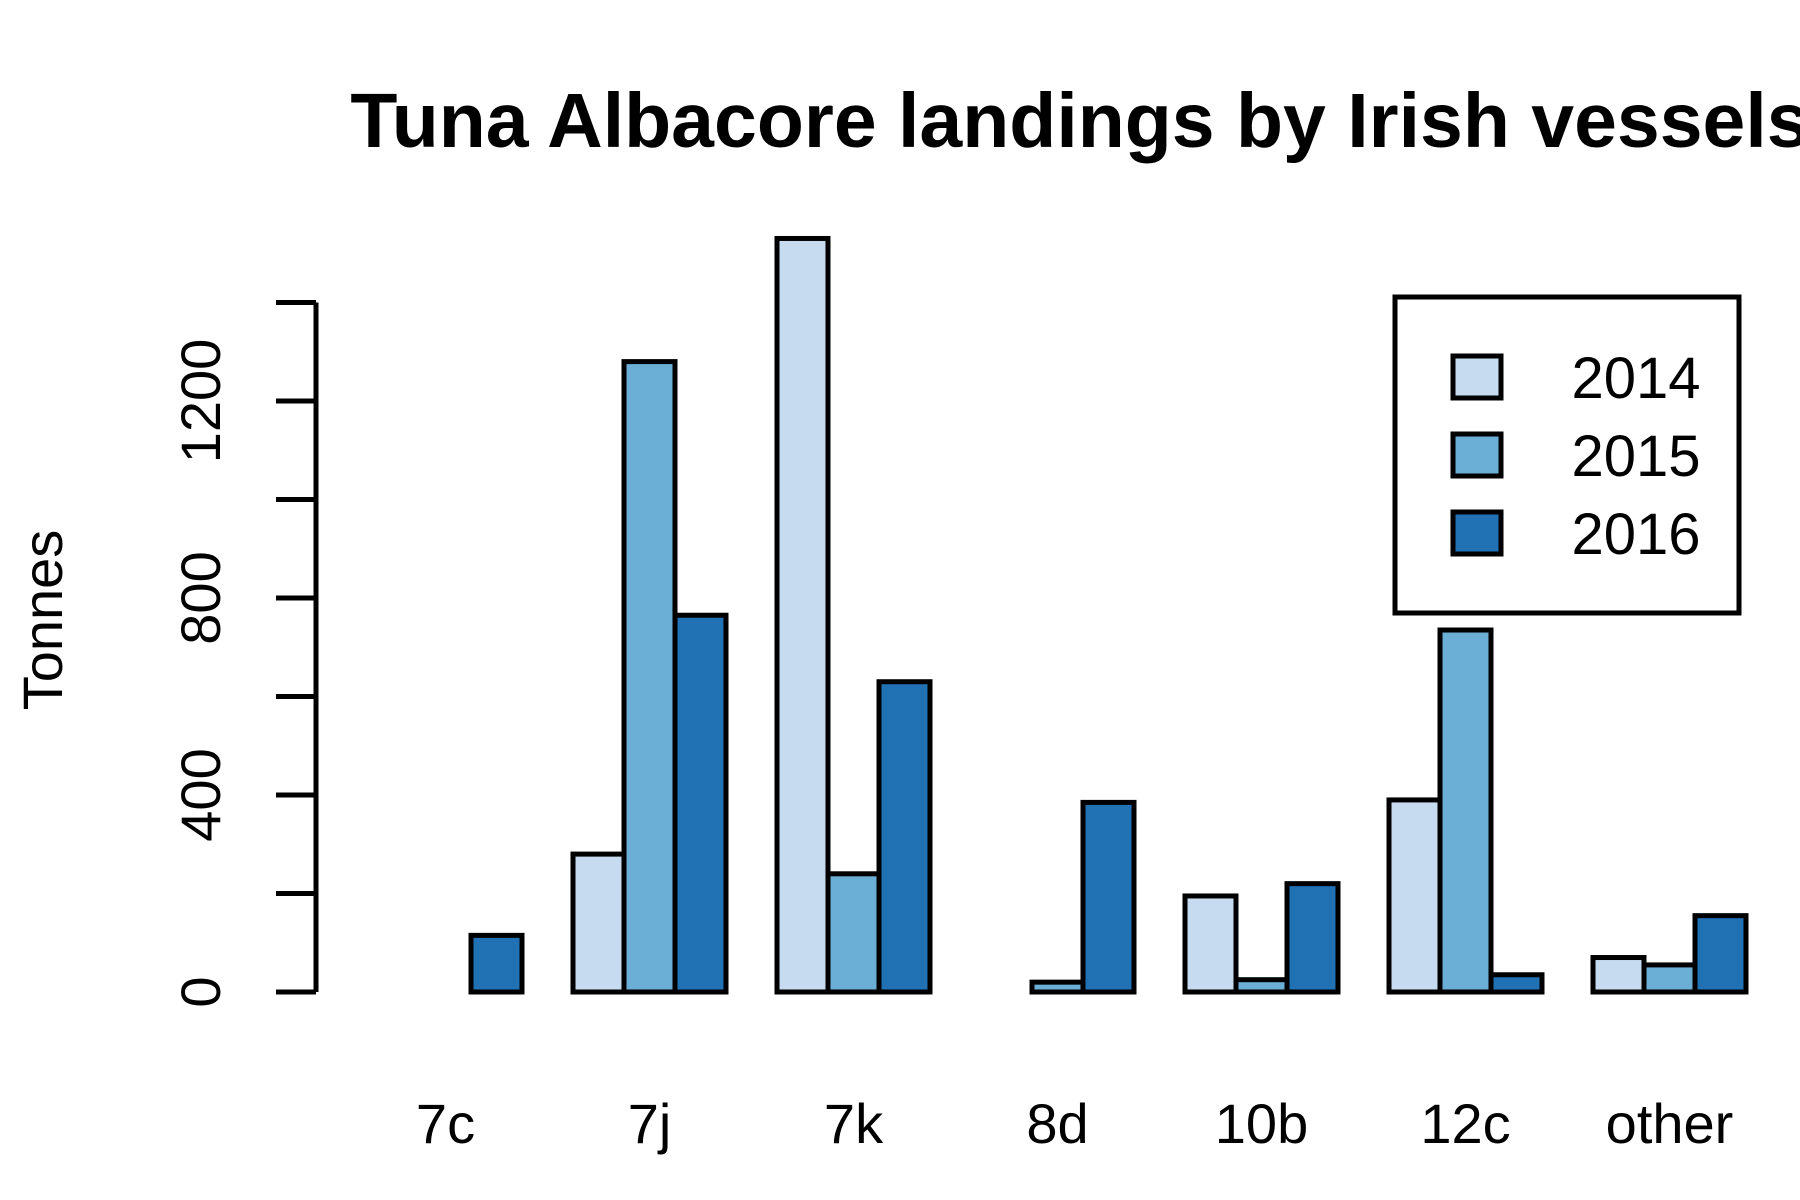 The height and width of the screenshot is (1200, 1800). Describe the element at coordinates (1635, 534) in the screenshot. I see `legend-label: 2016` at that location.